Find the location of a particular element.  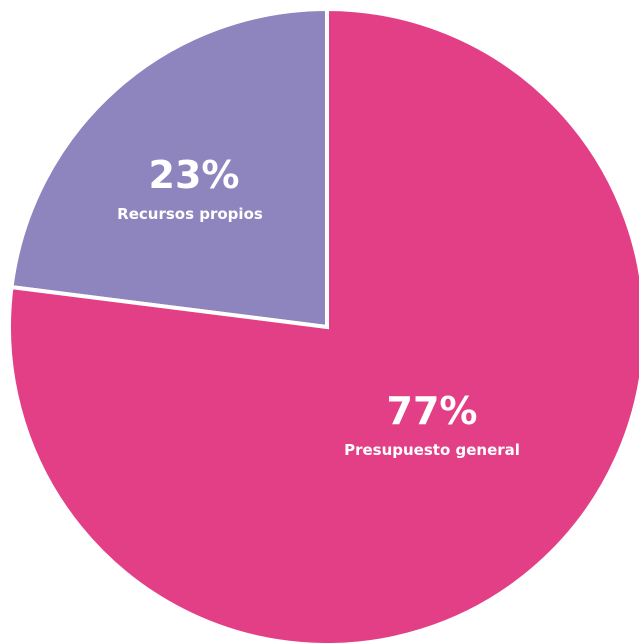

slice-name-label-presupuesto-general: Presupuesto general is located at coordinates (432, 450).